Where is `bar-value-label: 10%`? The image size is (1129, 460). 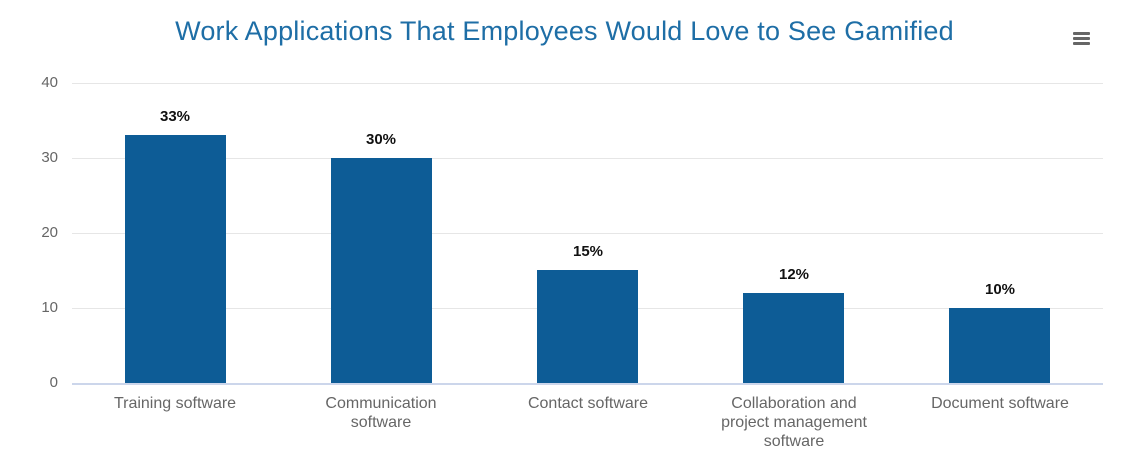 bar-value-label: 10% is located at coordinates (1000, 289).